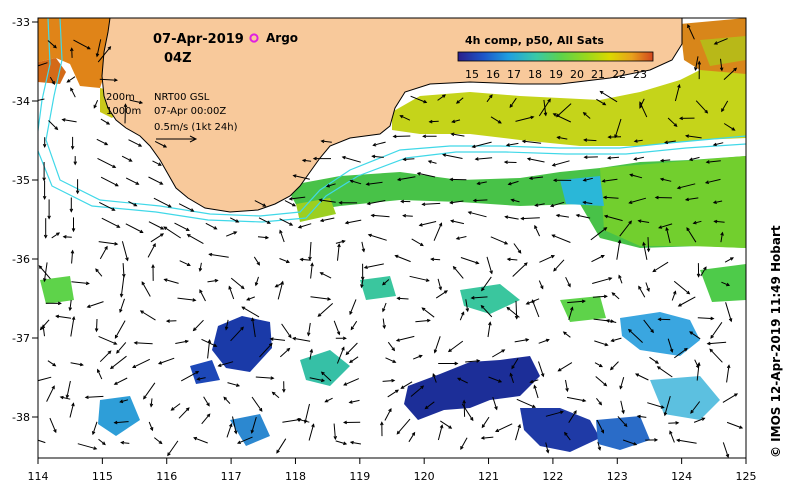  Describe the element at coordinates (75, 53) in the screenshot. I see `sst-patch-west-warm` at that location.